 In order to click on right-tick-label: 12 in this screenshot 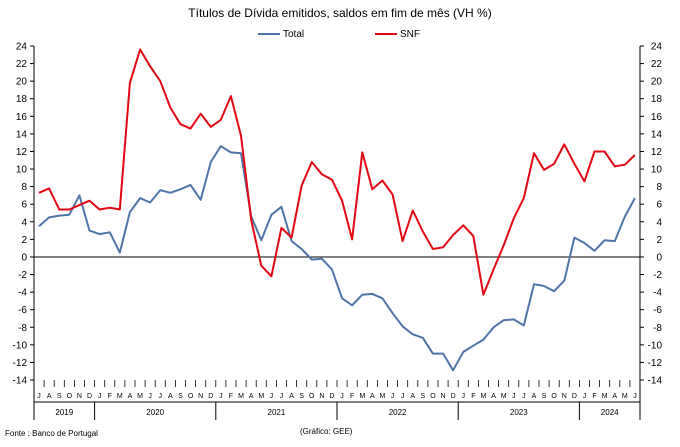, I will do `click(657, 152)`.